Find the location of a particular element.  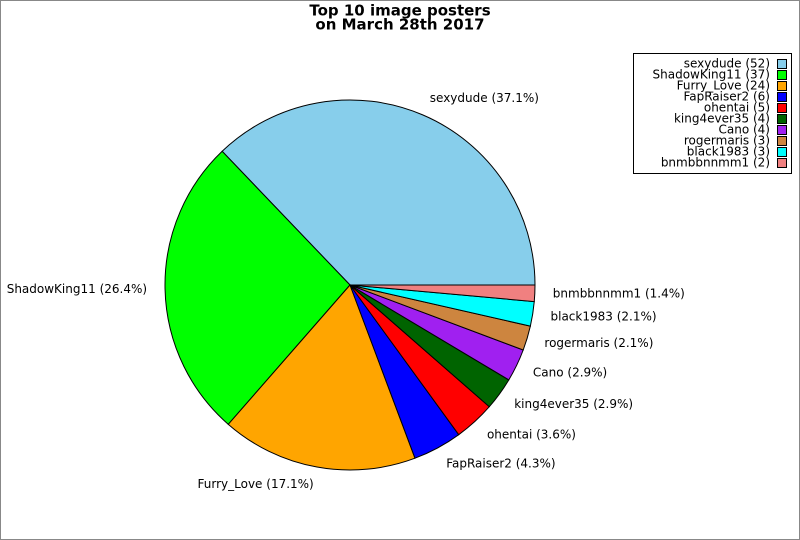

slice-label: ShadowKing11 (26.4%) is located at coordinates (77, 289).